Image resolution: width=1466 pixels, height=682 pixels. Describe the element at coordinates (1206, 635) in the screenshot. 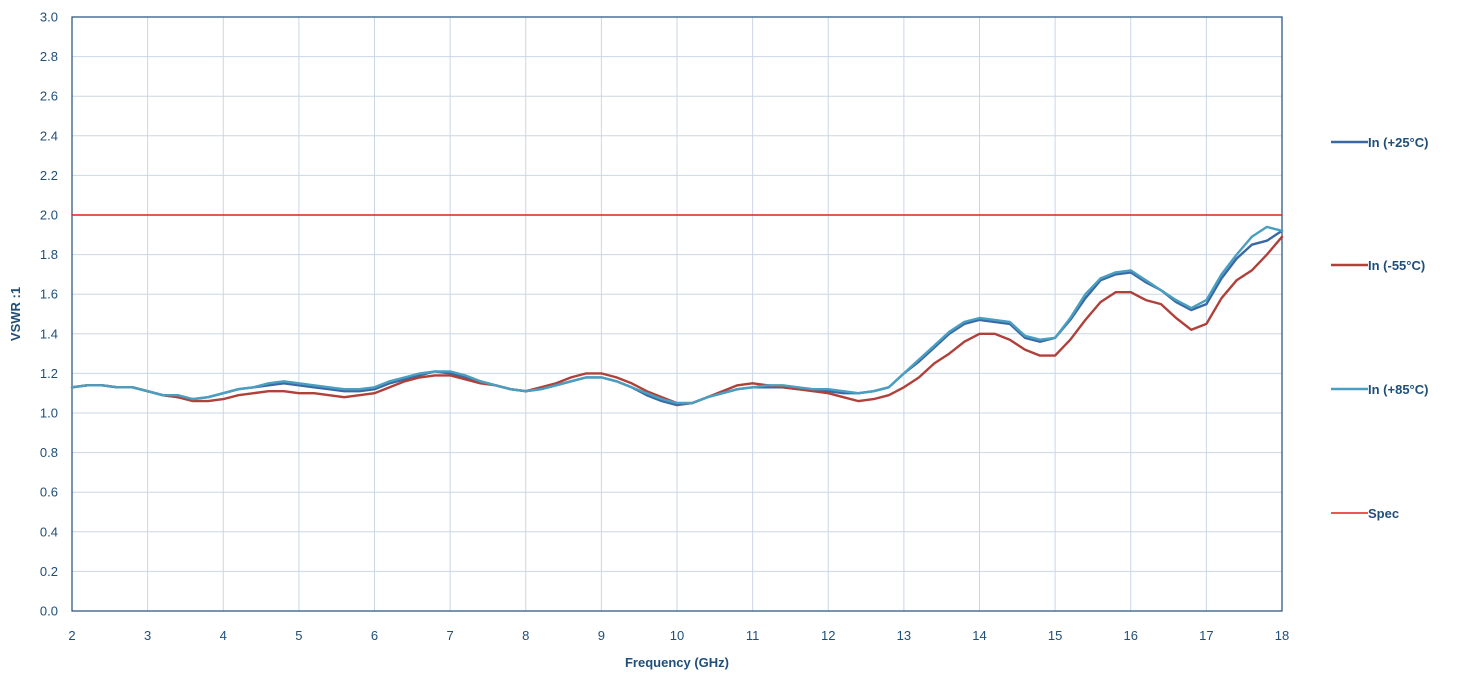

I see `x-tick-label: 17` at that location.